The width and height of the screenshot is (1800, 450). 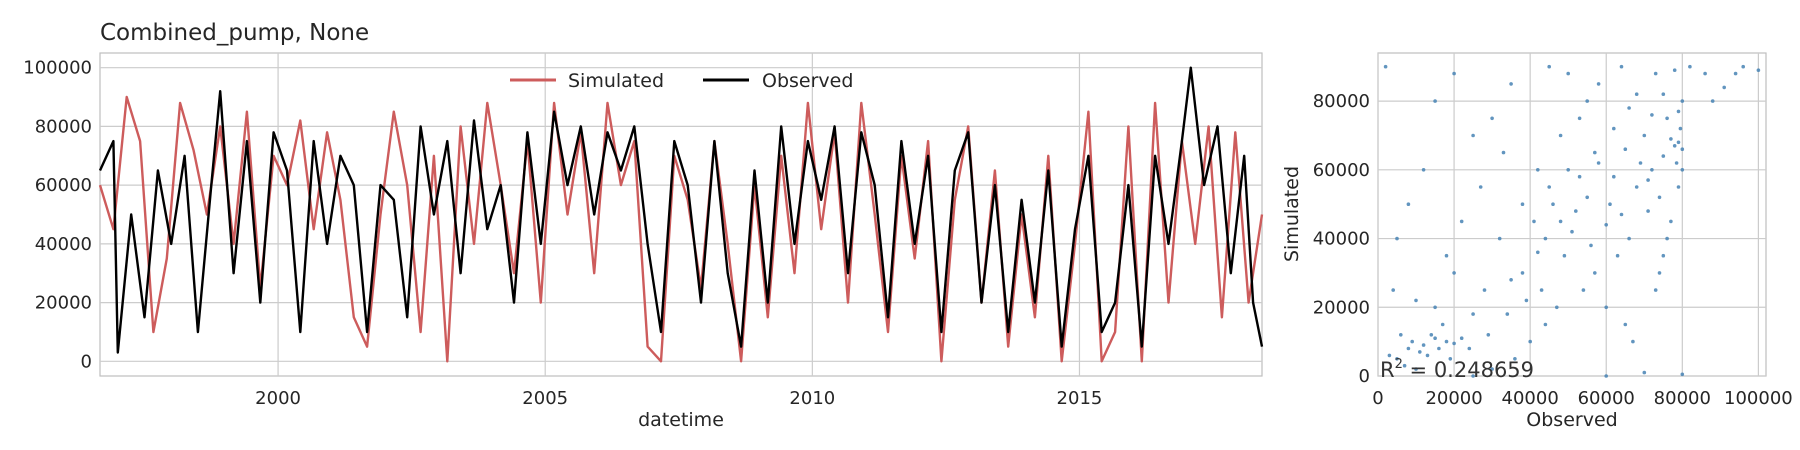 What do you see at coordinates (807, 81) in the screenshot?
I see `legend-label-observed: Observed` at bounding box center [807, 81].